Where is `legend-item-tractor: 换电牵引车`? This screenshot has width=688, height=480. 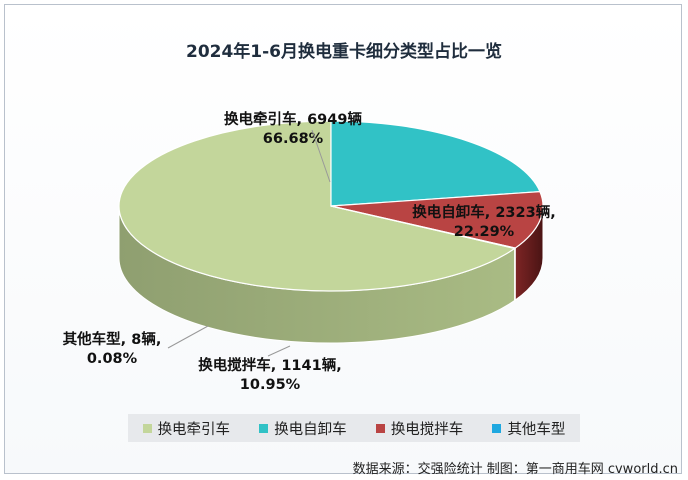 legend-item-tractor: 换电牵引车 is located at coordinates (186, 428).